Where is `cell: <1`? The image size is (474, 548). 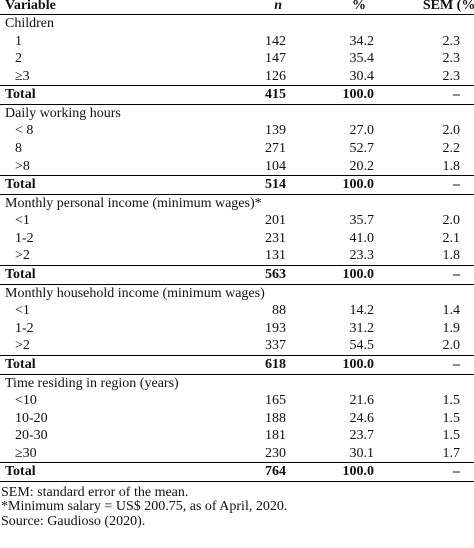 cell: <1 is located at coordinates (22, 311).